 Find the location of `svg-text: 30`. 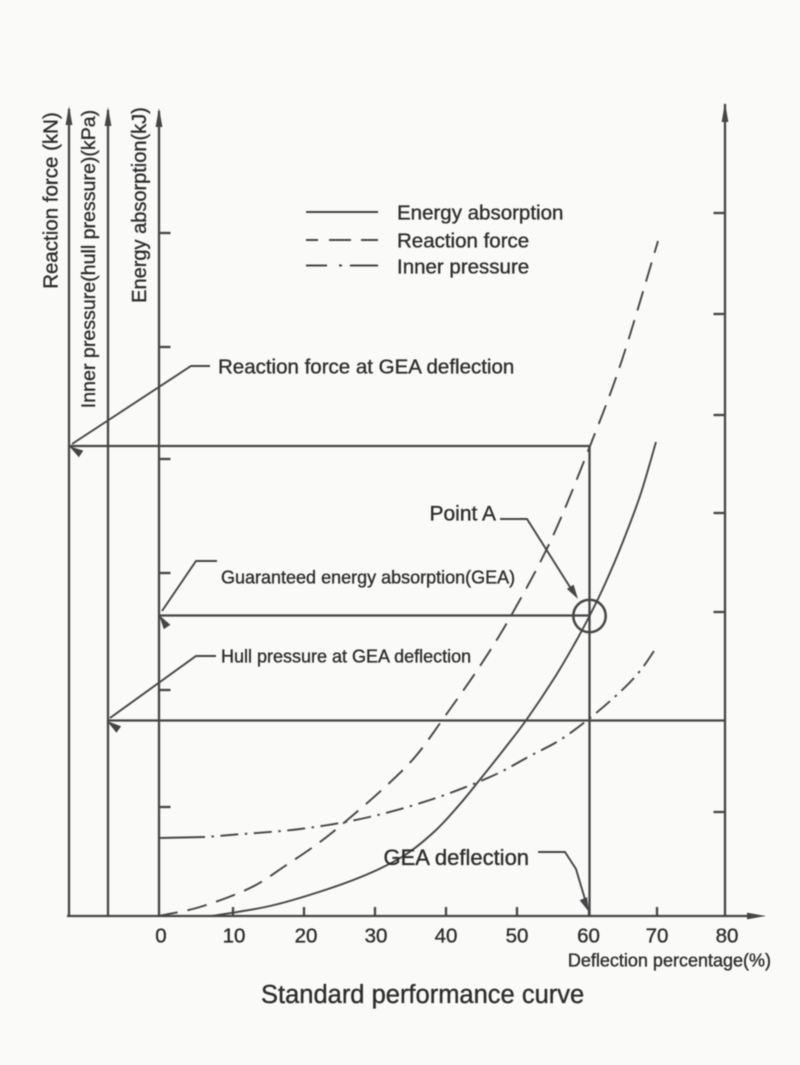

svg-text: 30 is located at coordinates (376, 936).